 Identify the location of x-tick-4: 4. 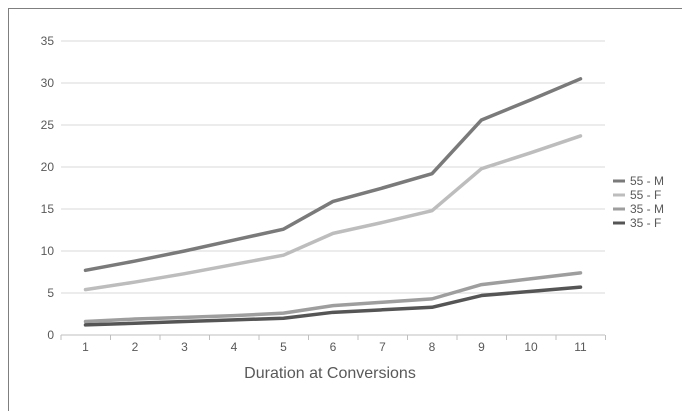
(234, 347).